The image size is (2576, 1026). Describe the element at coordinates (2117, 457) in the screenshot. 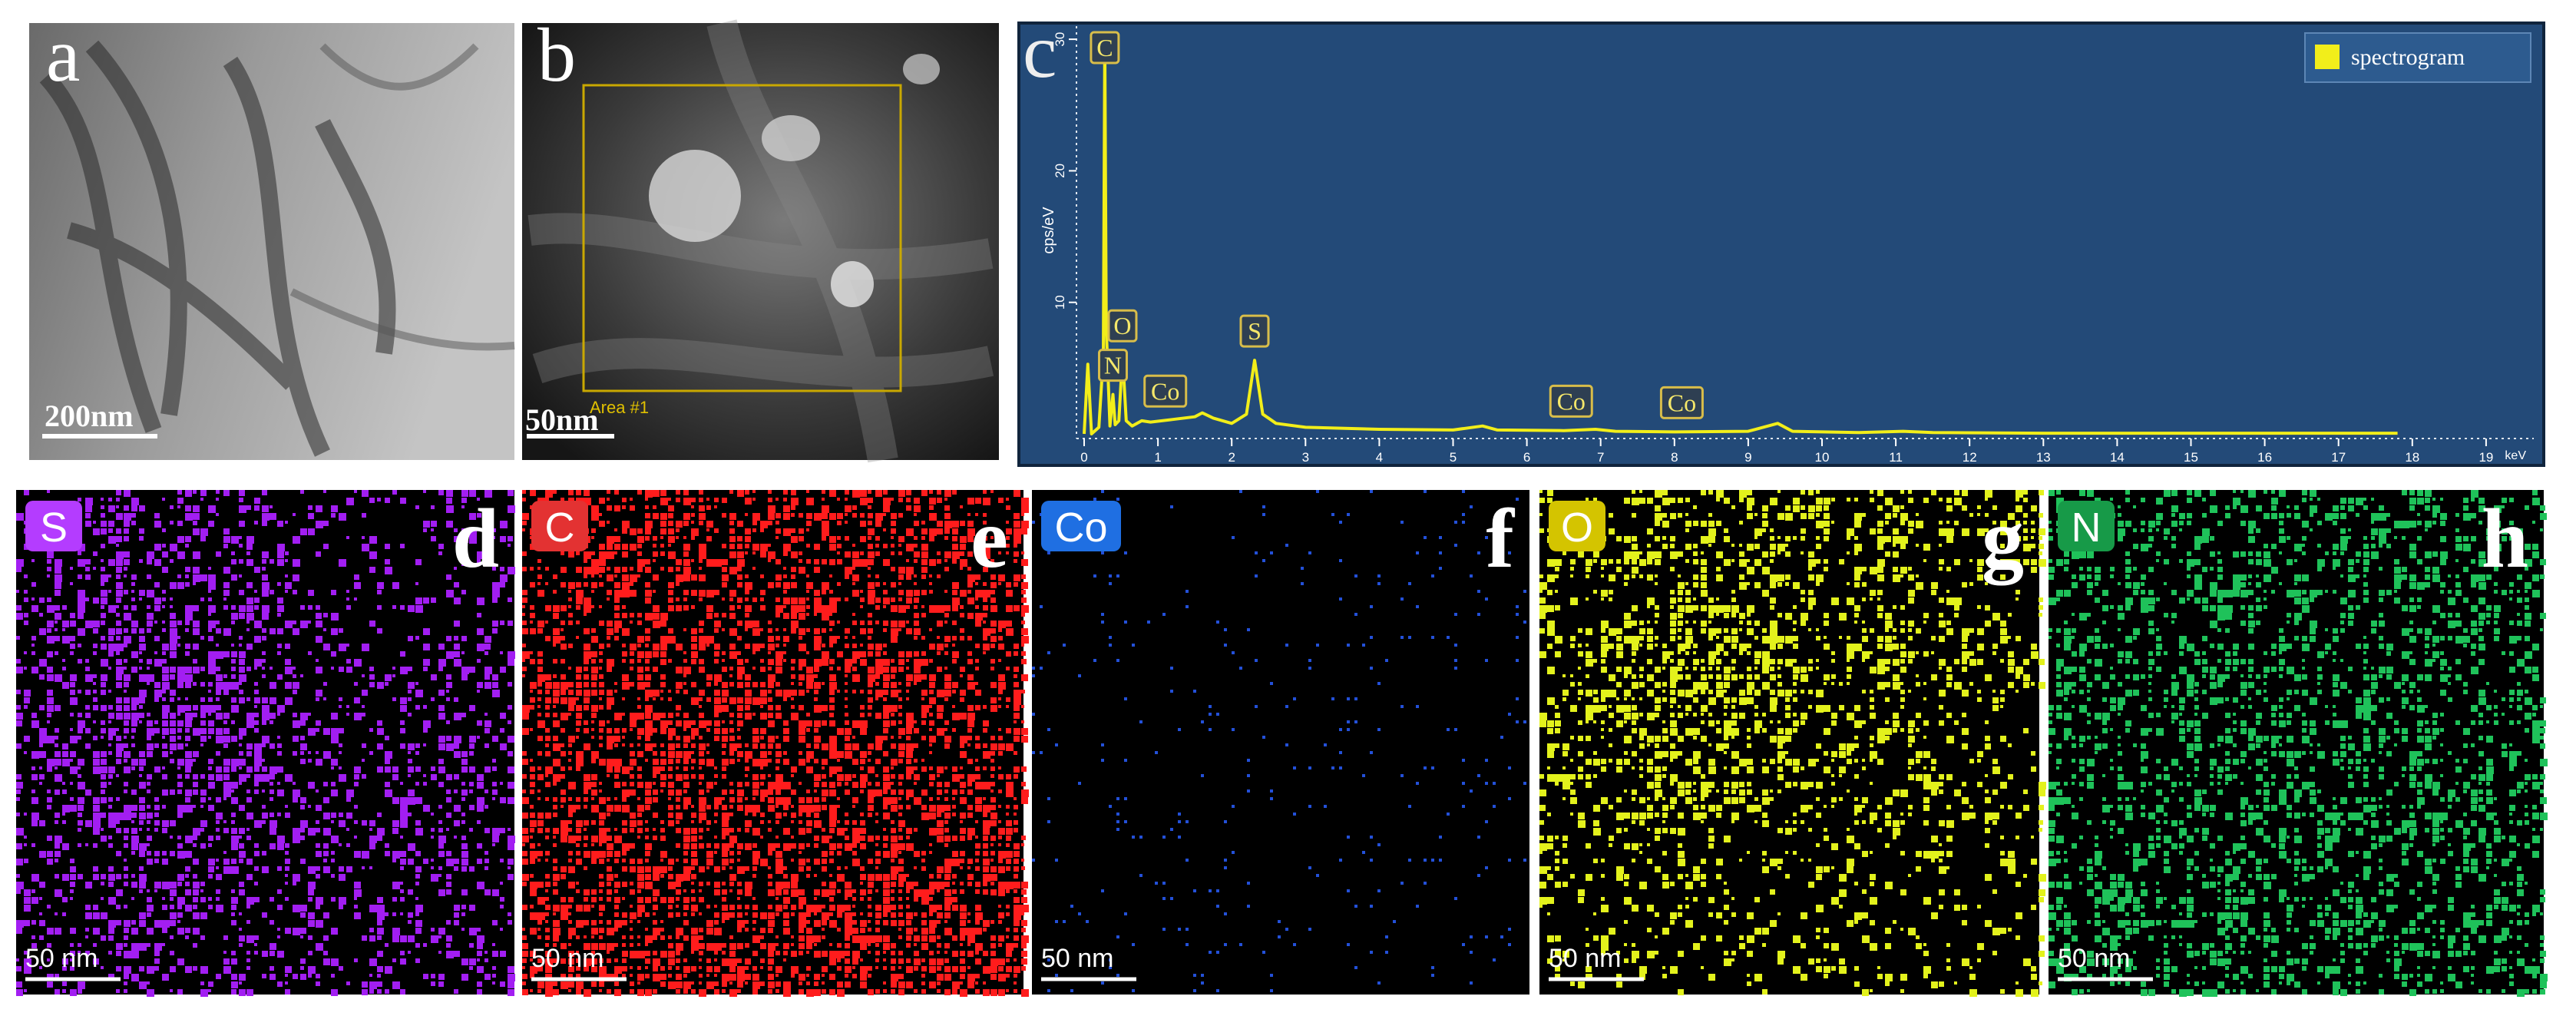

I see `x-tick-label: 14` at that location.